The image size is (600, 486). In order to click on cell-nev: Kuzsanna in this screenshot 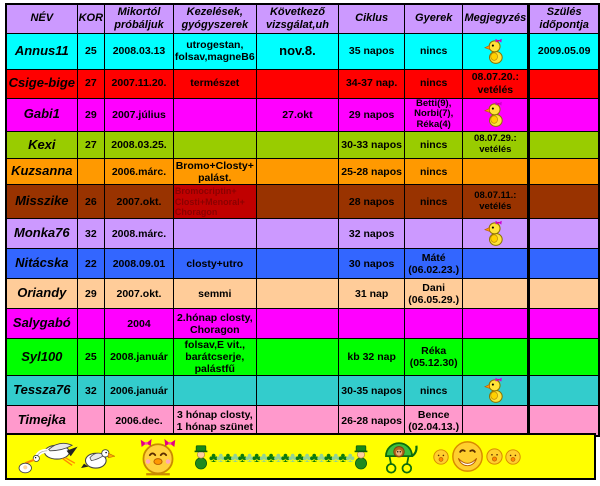, I will do `click(41, 172)`.